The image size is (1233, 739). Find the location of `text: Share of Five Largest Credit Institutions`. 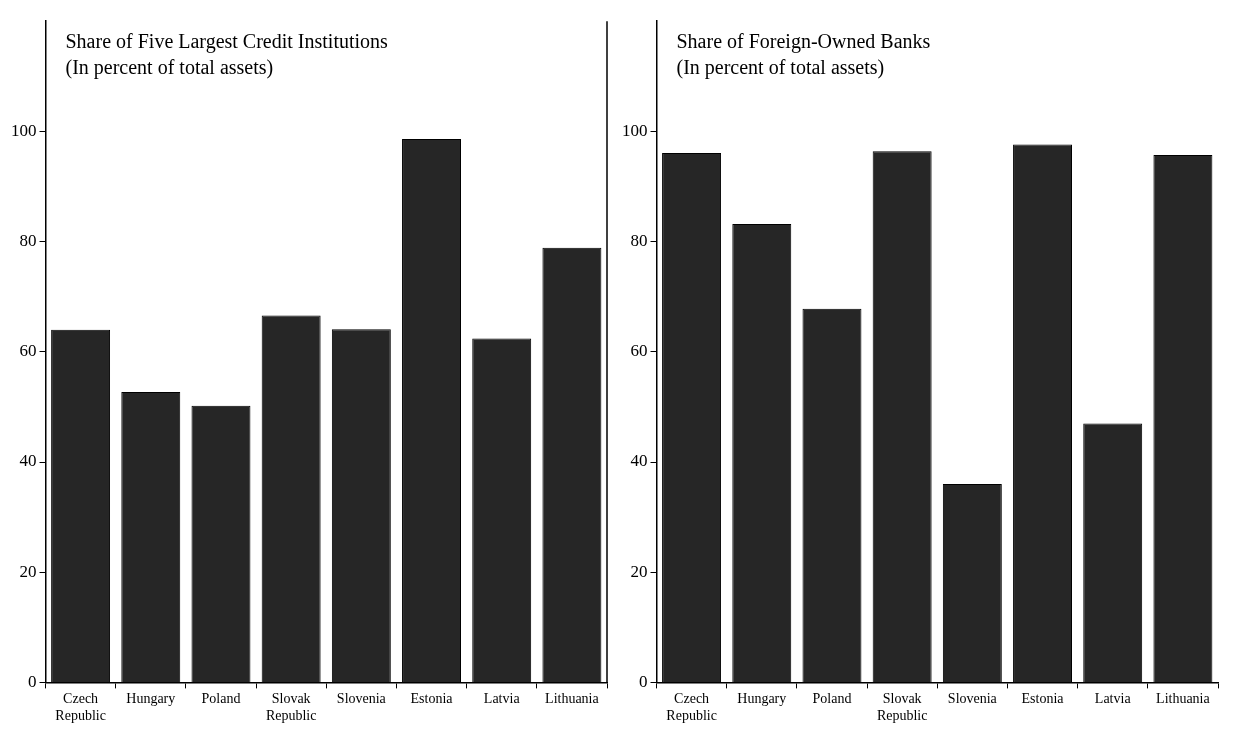

text: Share of Five Largest Credit Institutions is located at coordinates (227, 42).